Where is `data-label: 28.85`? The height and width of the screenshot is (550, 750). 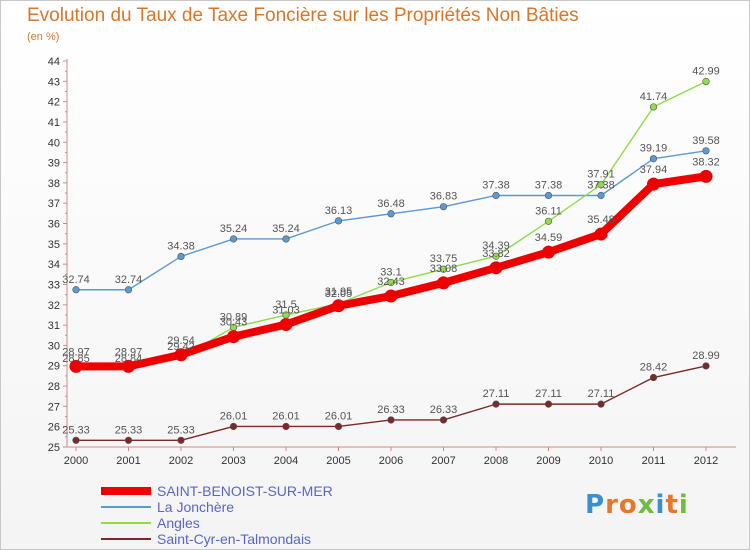 data-label: 28.85 is located at coordinates (76, 359).